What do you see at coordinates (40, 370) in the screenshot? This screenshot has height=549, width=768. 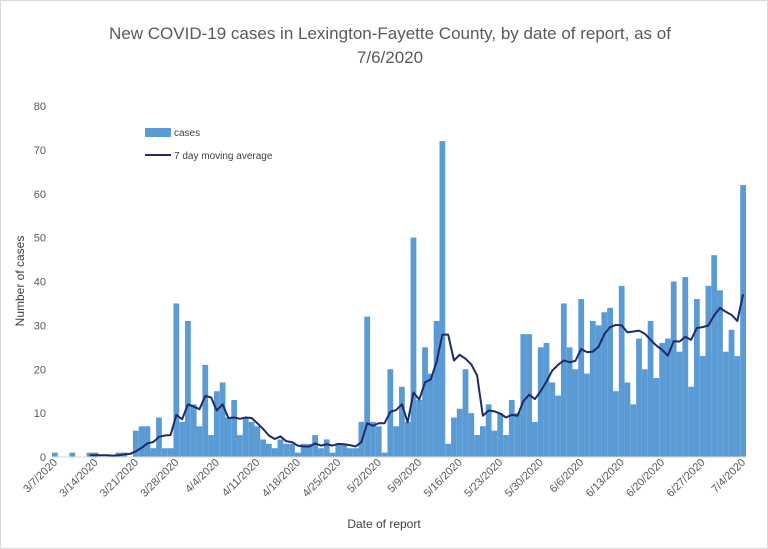 I see `y-tick-label: 20` at bounding box center [40, 370].